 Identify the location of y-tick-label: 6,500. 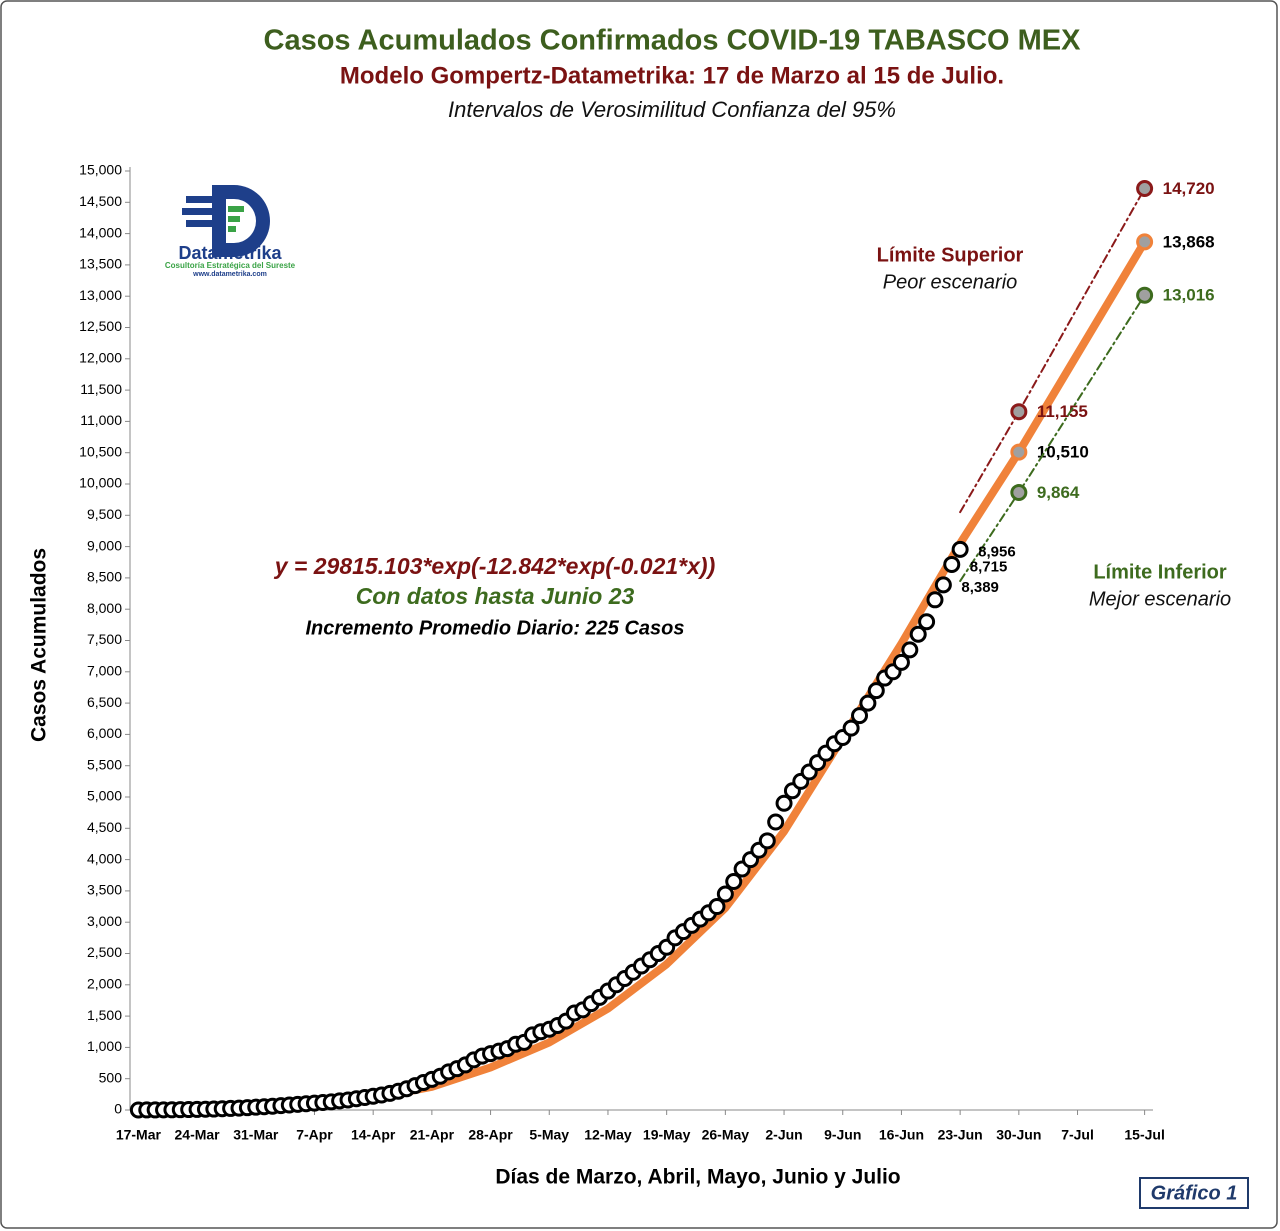
(104, 702).